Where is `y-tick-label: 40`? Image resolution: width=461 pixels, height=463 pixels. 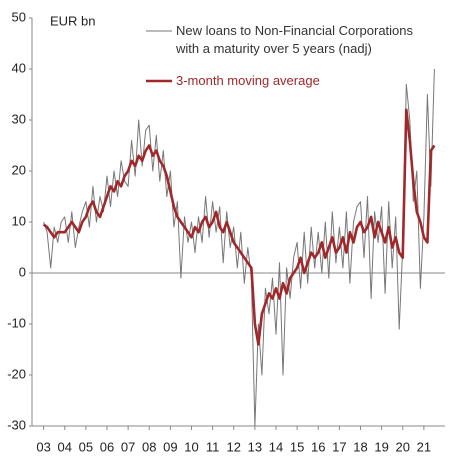
y-tick-label: 40 is located at coordinates (19, 67).